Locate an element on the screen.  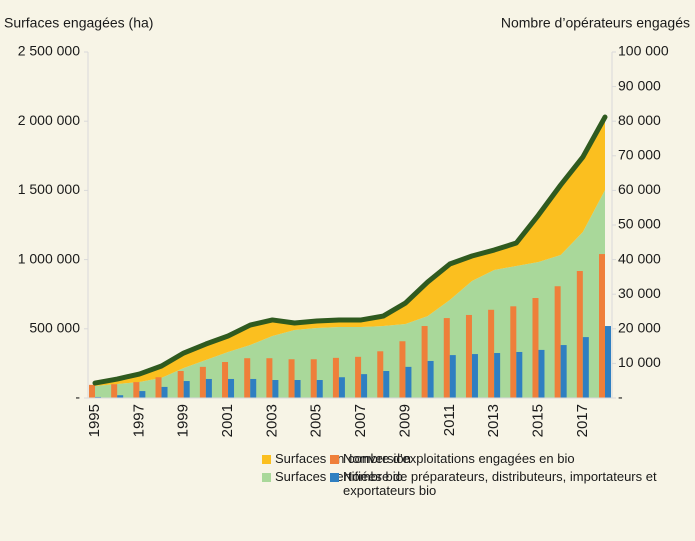
y2-axis-title: Nombre d’opérateurs engagés is located at coordinates (595, 23).